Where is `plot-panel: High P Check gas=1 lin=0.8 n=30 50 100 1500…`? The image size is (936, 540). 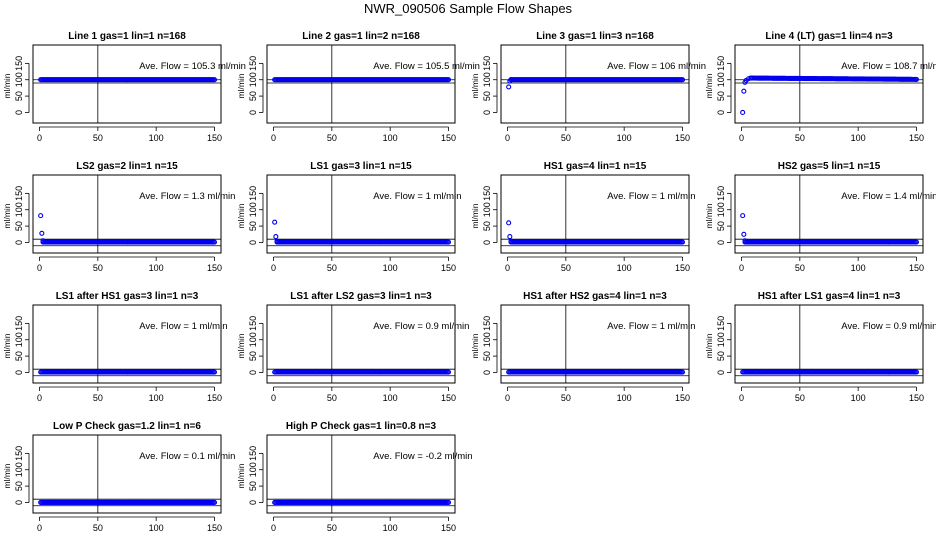
plot-panel: High P Check gas=1 lin=0.8 n=30 50 100 1500… is located at coordinates (354, 477).